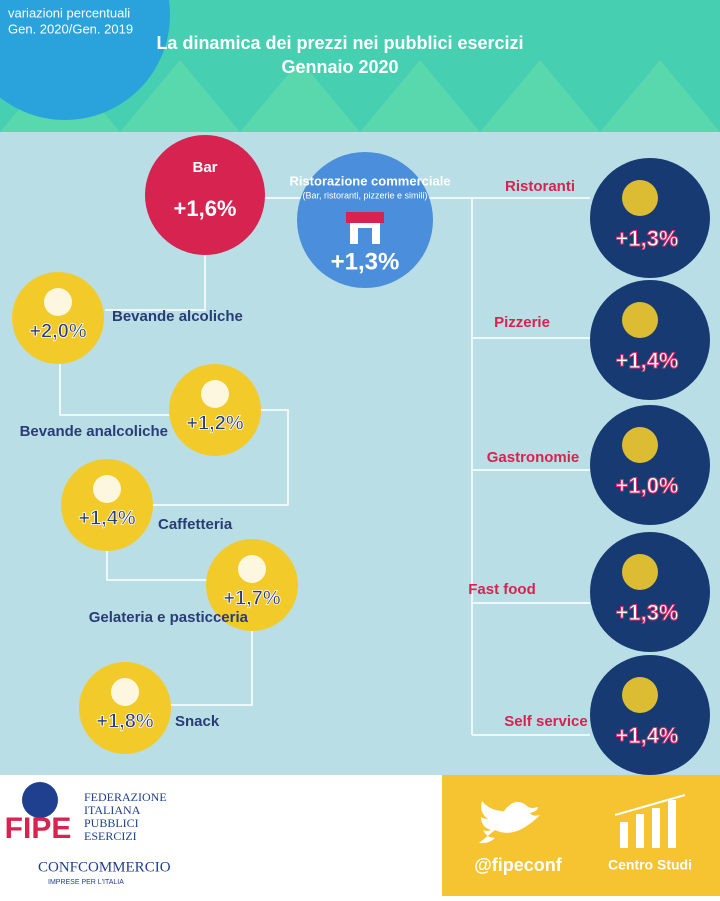  I want to click on twitter-icon, so click(509, 822).